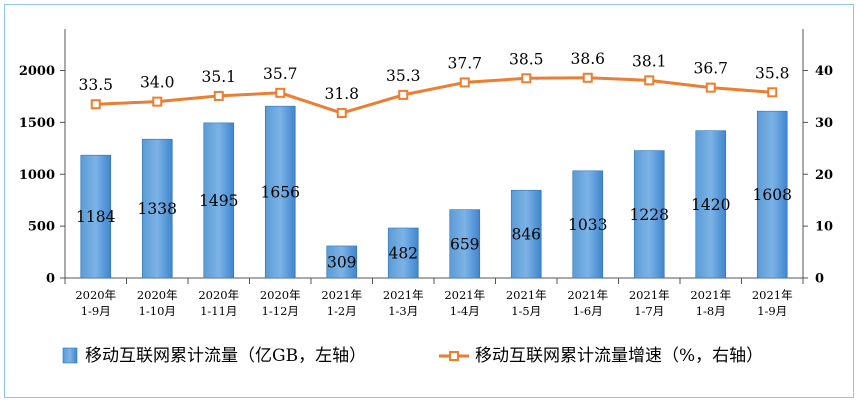 The image size is (860, 404). I want to click on bar-value-label: 659, so click(465, 244).